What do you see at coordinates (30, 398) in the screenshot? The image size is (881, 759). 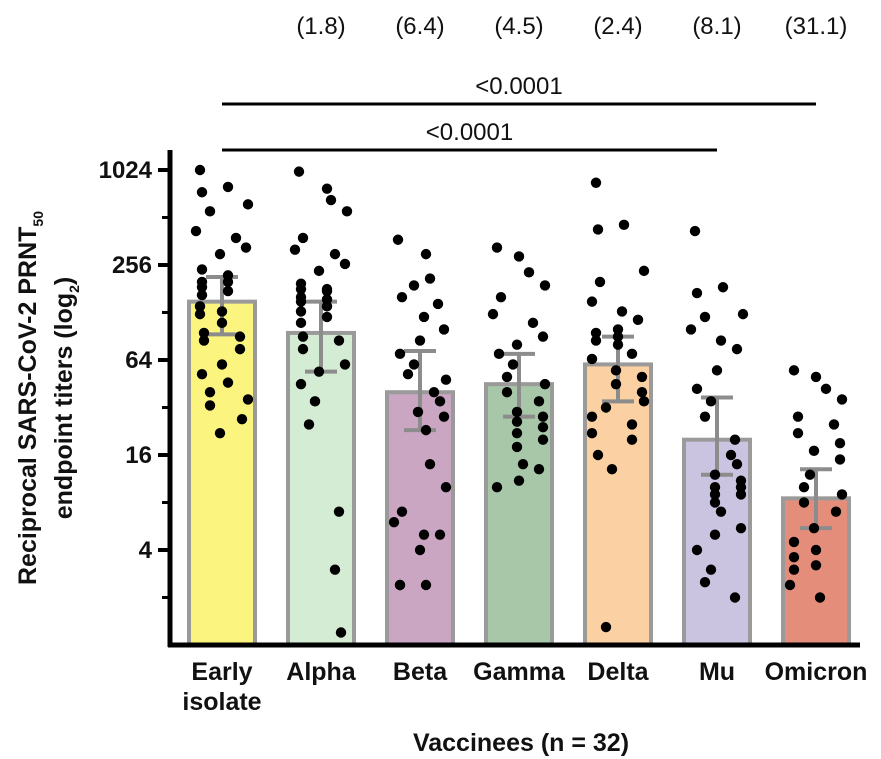 I see `y-axis-title-line1: Reciprocal SARS-CoV-2 PRNT50` at bounding box center [30, 398].